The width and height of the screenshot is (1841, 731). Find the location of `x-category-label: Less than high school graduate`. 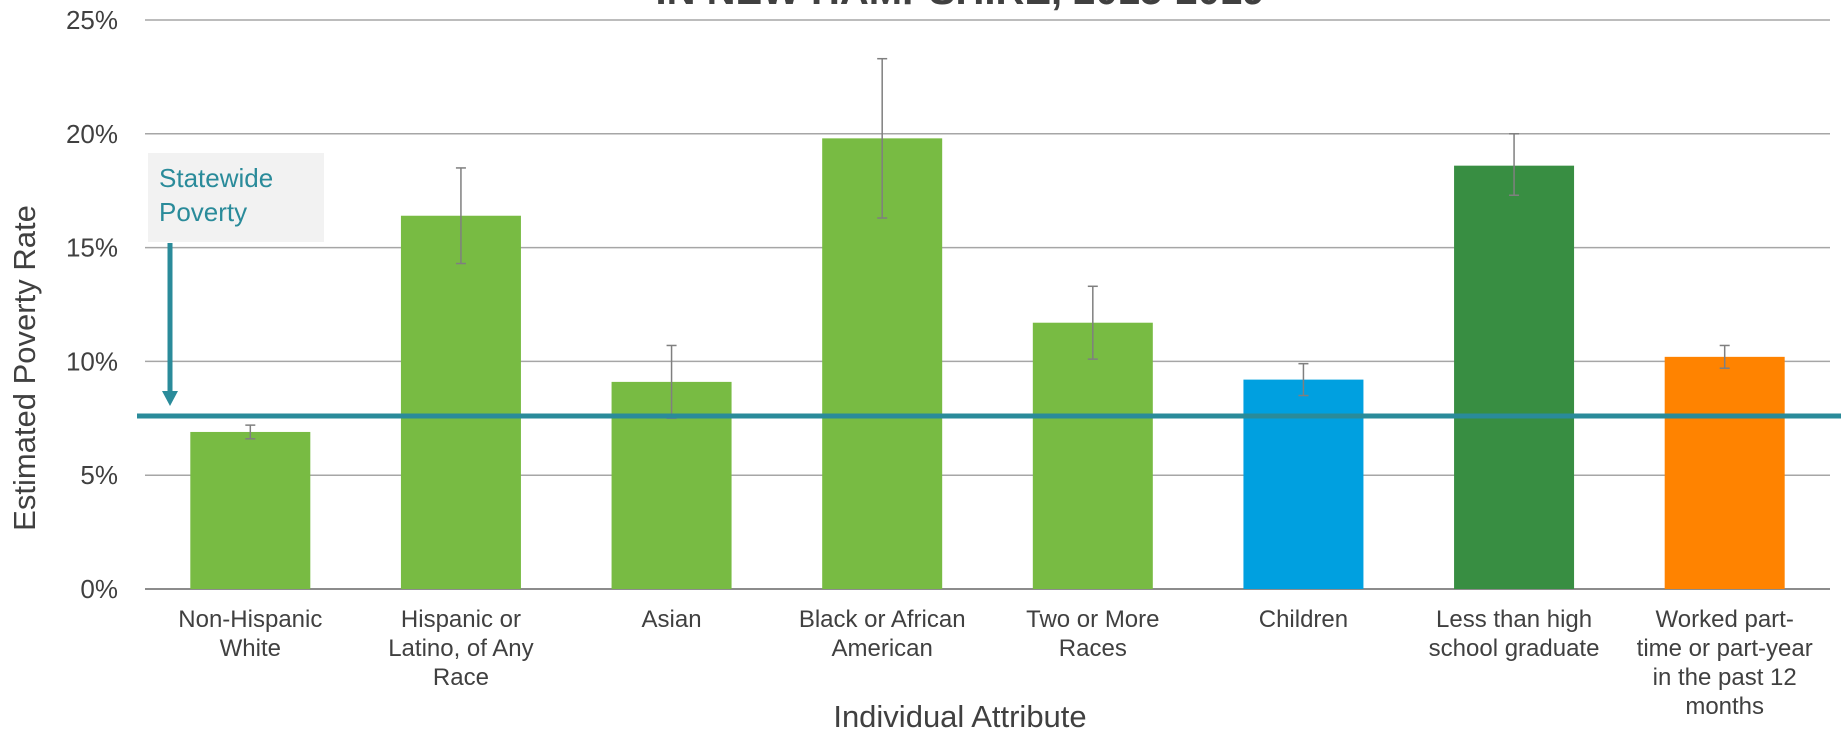

x-category-label: Less than high school graduate is located at coordinates (1514, 634).